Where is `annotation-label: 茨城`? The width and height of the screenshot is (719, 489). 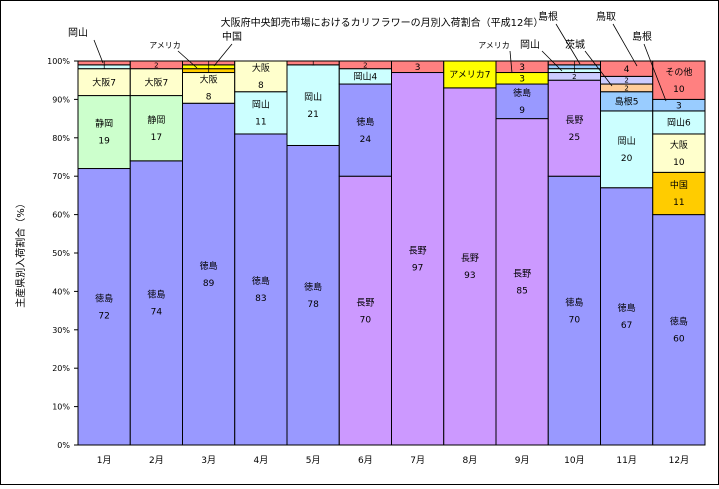 annotation-label: 茨城 is located at coordinates (575, 44).